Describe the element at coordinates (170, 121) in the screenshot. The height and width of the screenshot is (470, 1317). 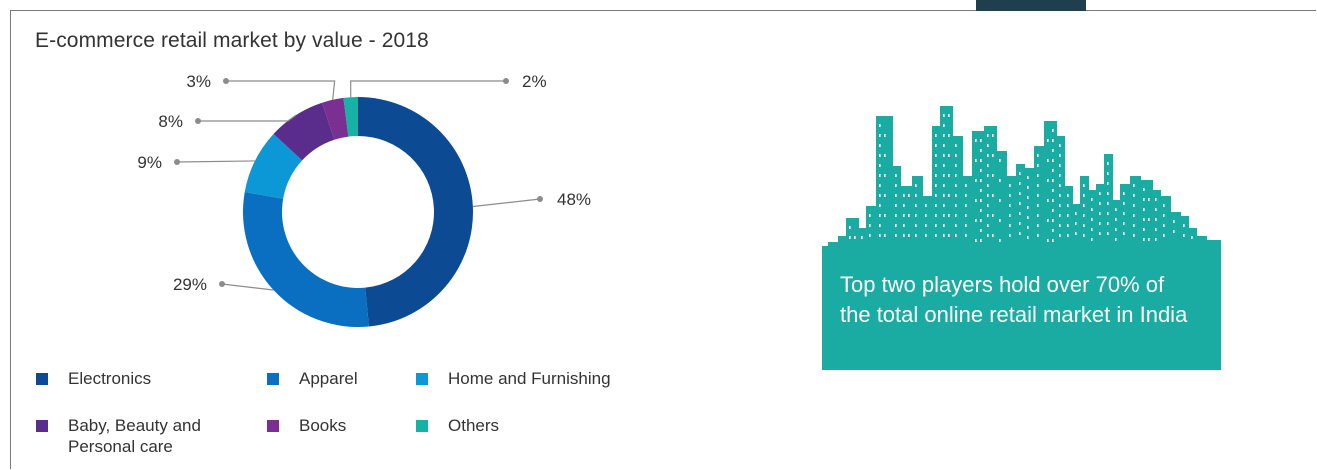
I see `data-label: 8%` at that location.